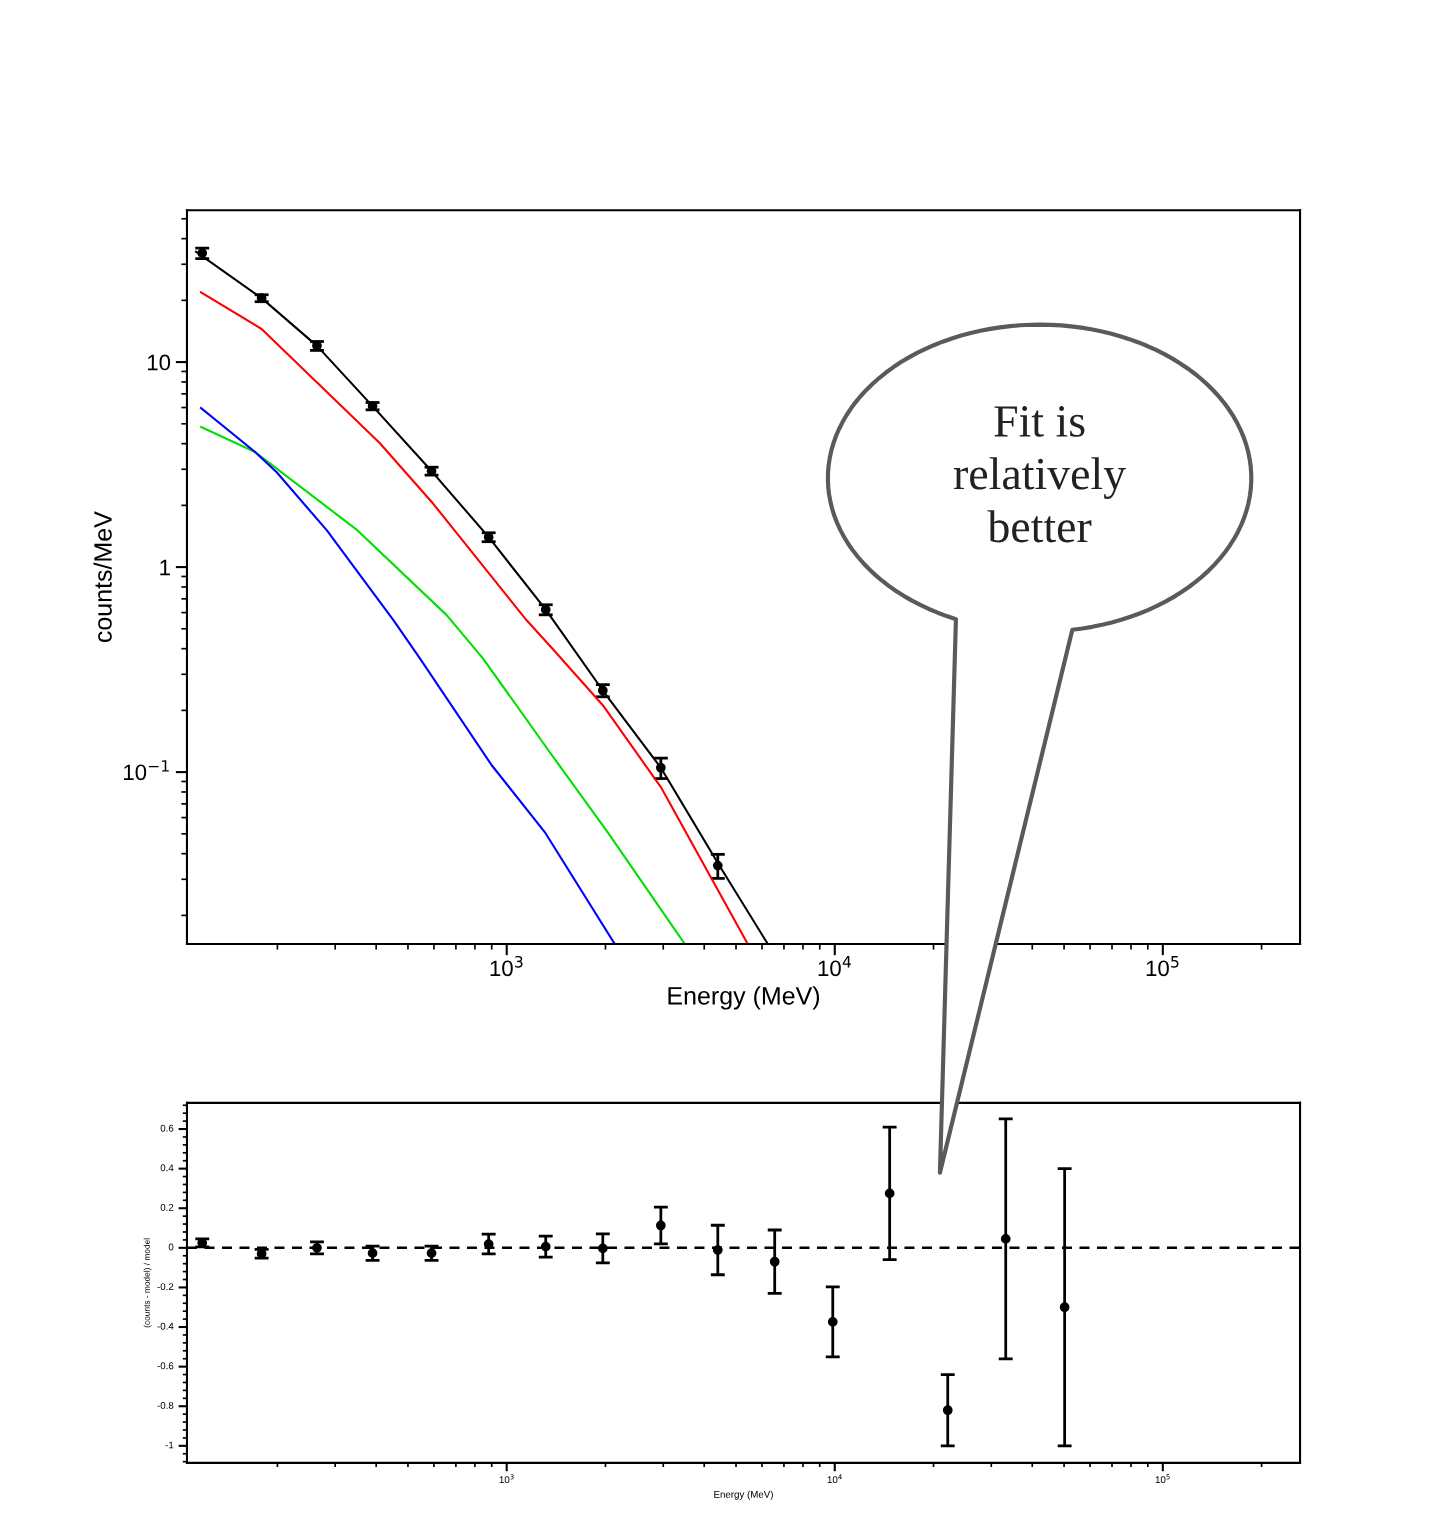  What do you see at coordinates (165, 567) in the screenshot?
I see `y-tick-label: 1` at bounding box center [165, 567].